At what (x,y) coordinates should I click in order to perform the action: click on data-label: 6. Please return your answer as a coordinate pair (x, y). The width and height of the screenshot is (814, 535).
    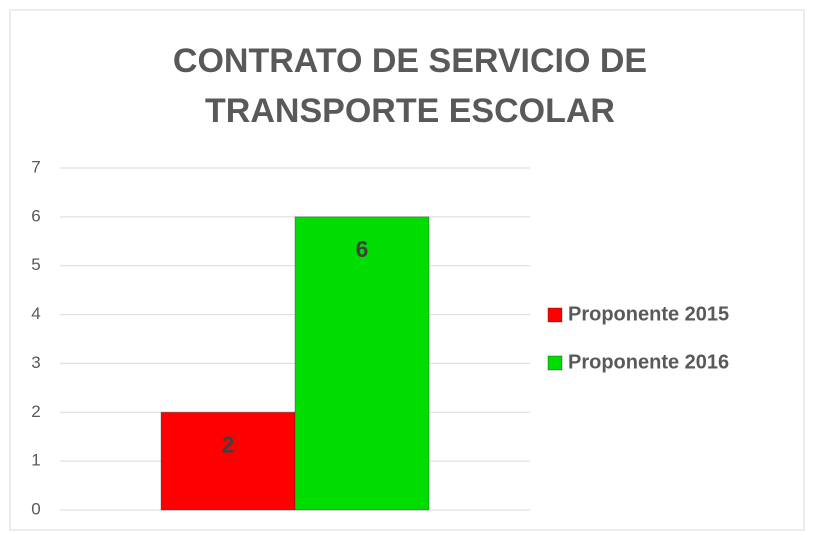
    Looking at the image, I should click on (362, 249).